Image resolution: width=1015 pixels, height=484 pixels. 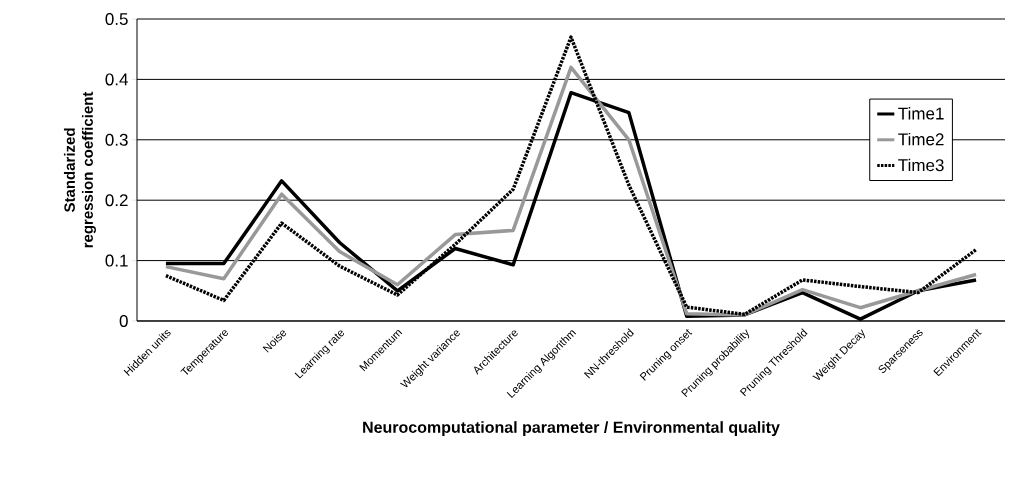 What do you see at coordinates (921, 165) in the screenshot?
I see `legend-label: Time3` at bounding box center [921, 165].